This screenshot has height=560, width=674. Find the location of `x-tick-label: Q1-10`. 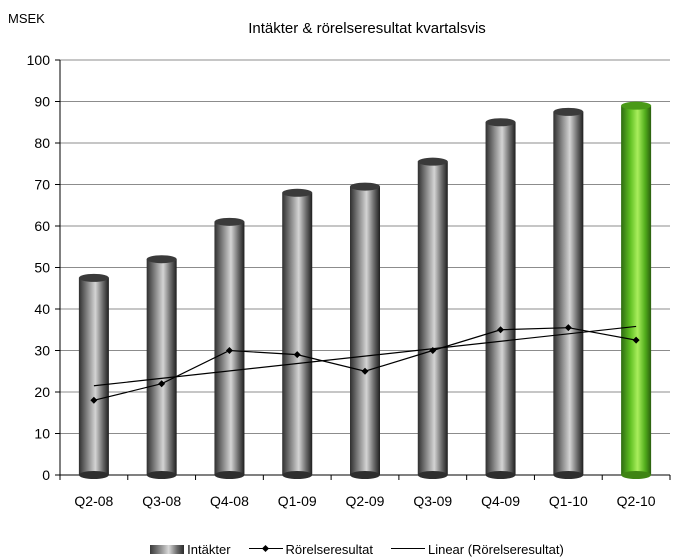

x-tick-label: Q1-10 is located at coordinates (568, 501).